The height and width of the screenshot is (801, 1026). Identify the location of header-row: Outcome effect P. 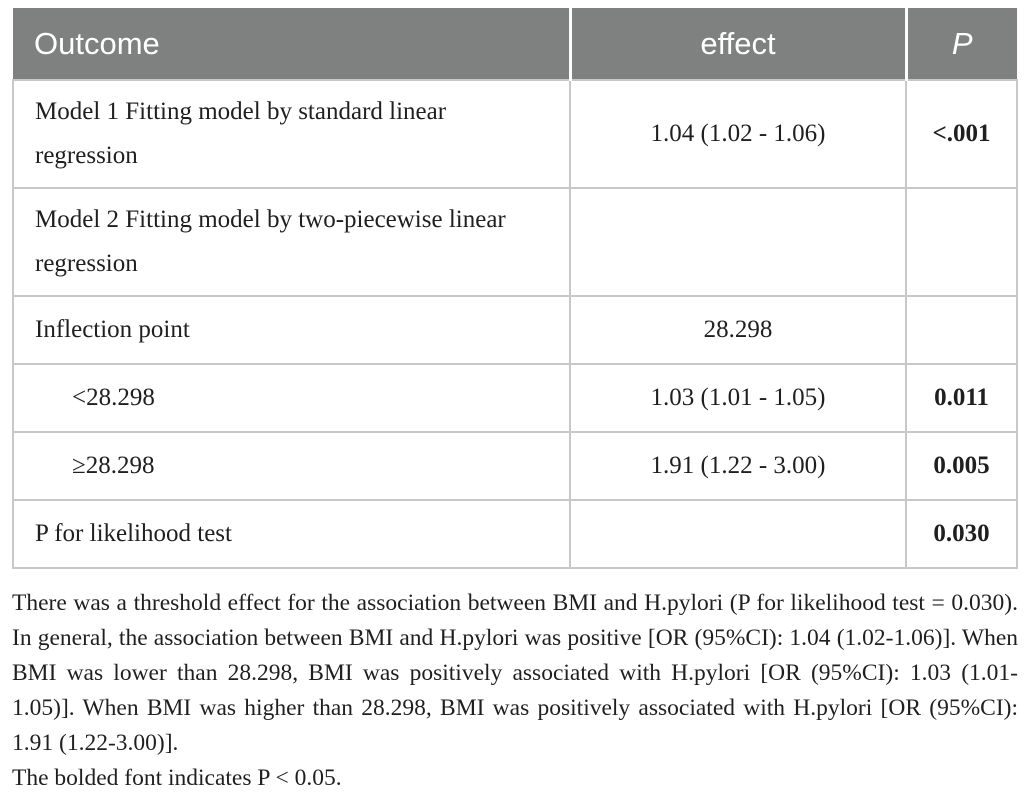
(515, 44).